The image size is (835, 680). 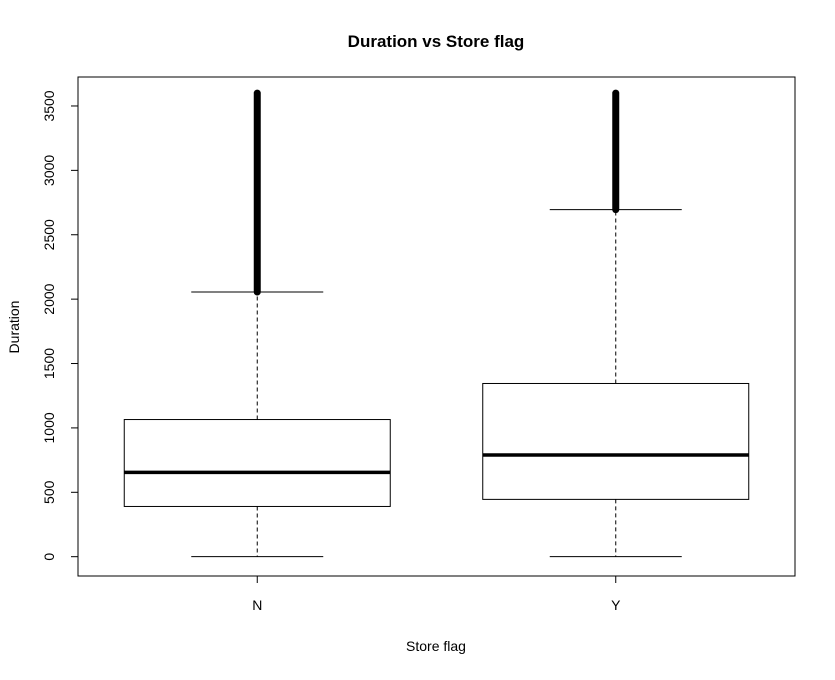 What do you see at coordinates (49, 170) in the screenshot?
I see `y-tick-label: 3000` at bounding box center [49, 170].